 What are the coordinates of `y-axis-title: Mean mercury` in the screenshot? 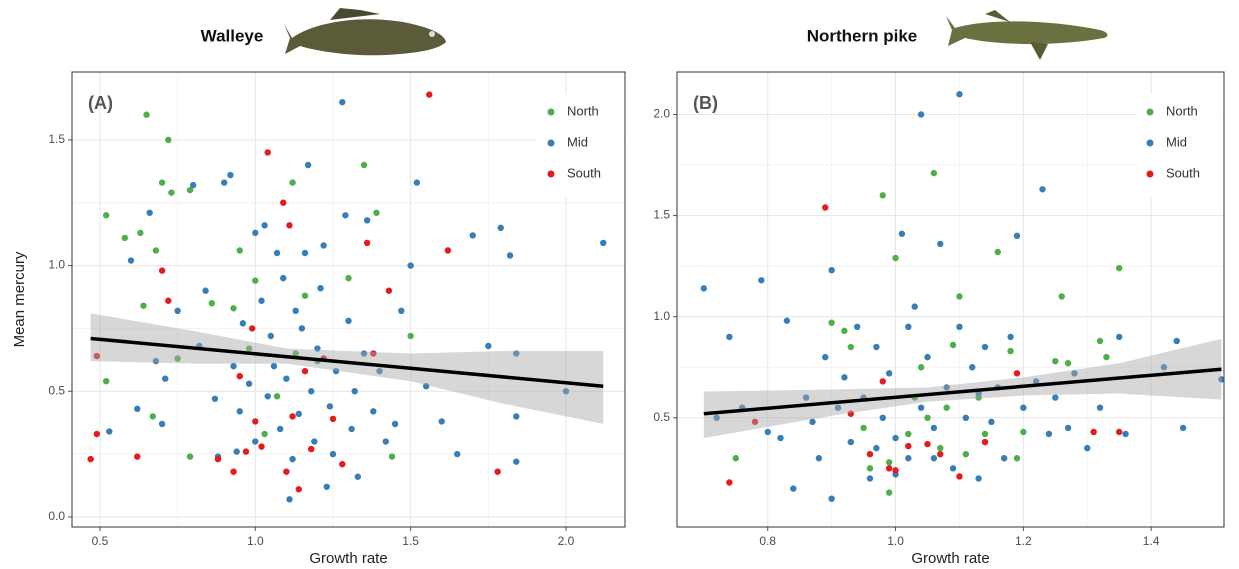 It's located at (19, 299).